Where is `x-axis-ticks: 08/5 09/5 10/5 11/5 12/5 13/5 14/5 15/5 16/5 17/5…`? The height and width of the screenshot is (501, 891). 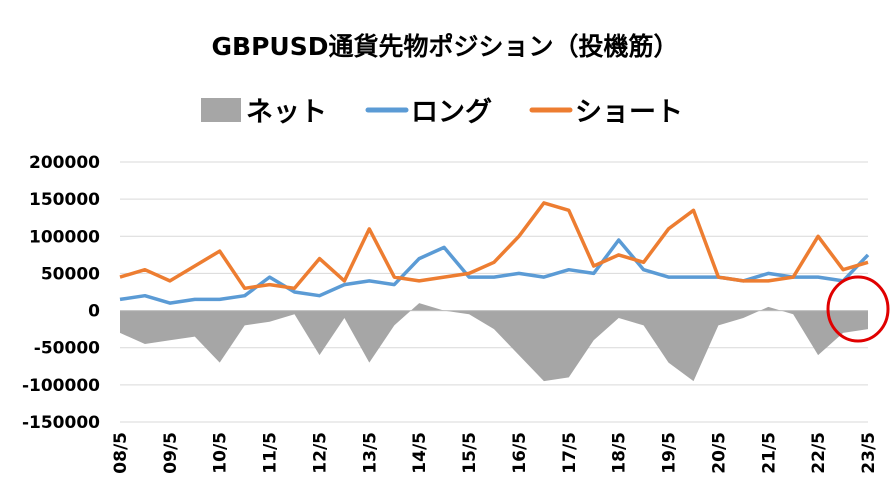 x-axis-ticks: 08/5 09/5 10/5 11/5 12/5 13/5 14/5 15/5 16/5 17/5… is located at coordinates (495, 453).